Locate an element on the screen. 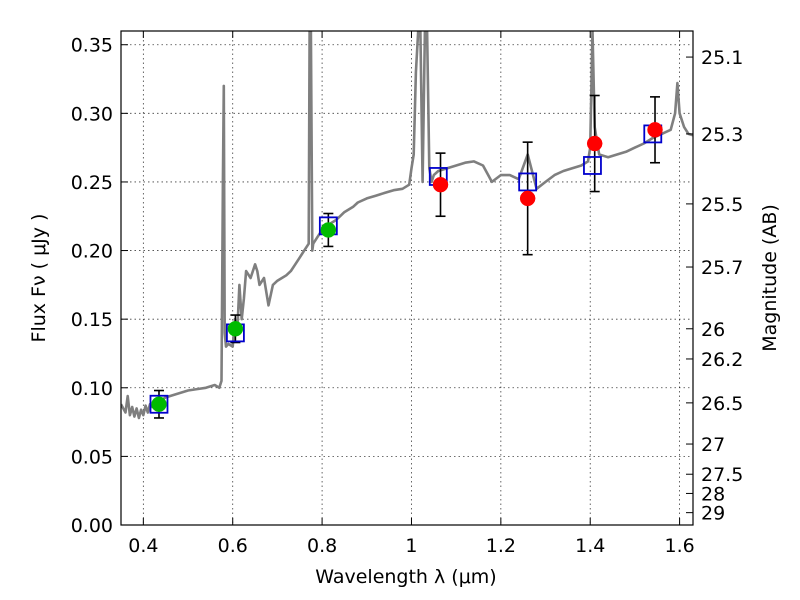 The image size is (800, 600). y2-tick-label: 26.5 is located at coordinates (722, 404).